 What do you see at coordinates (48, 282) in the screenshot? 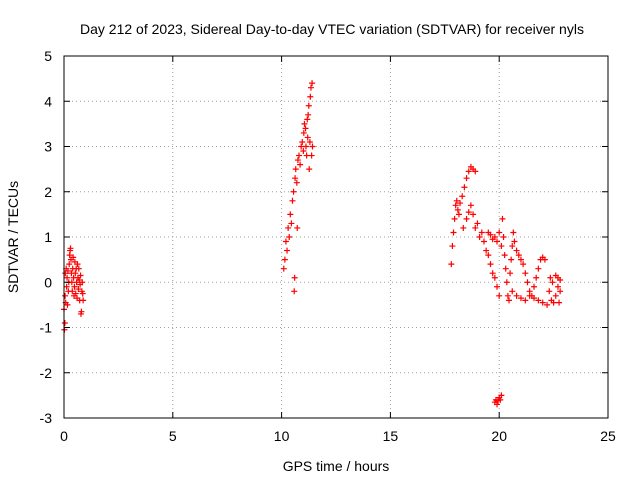
I see `y-tick-label: 0` at bounding box center [48, 282].